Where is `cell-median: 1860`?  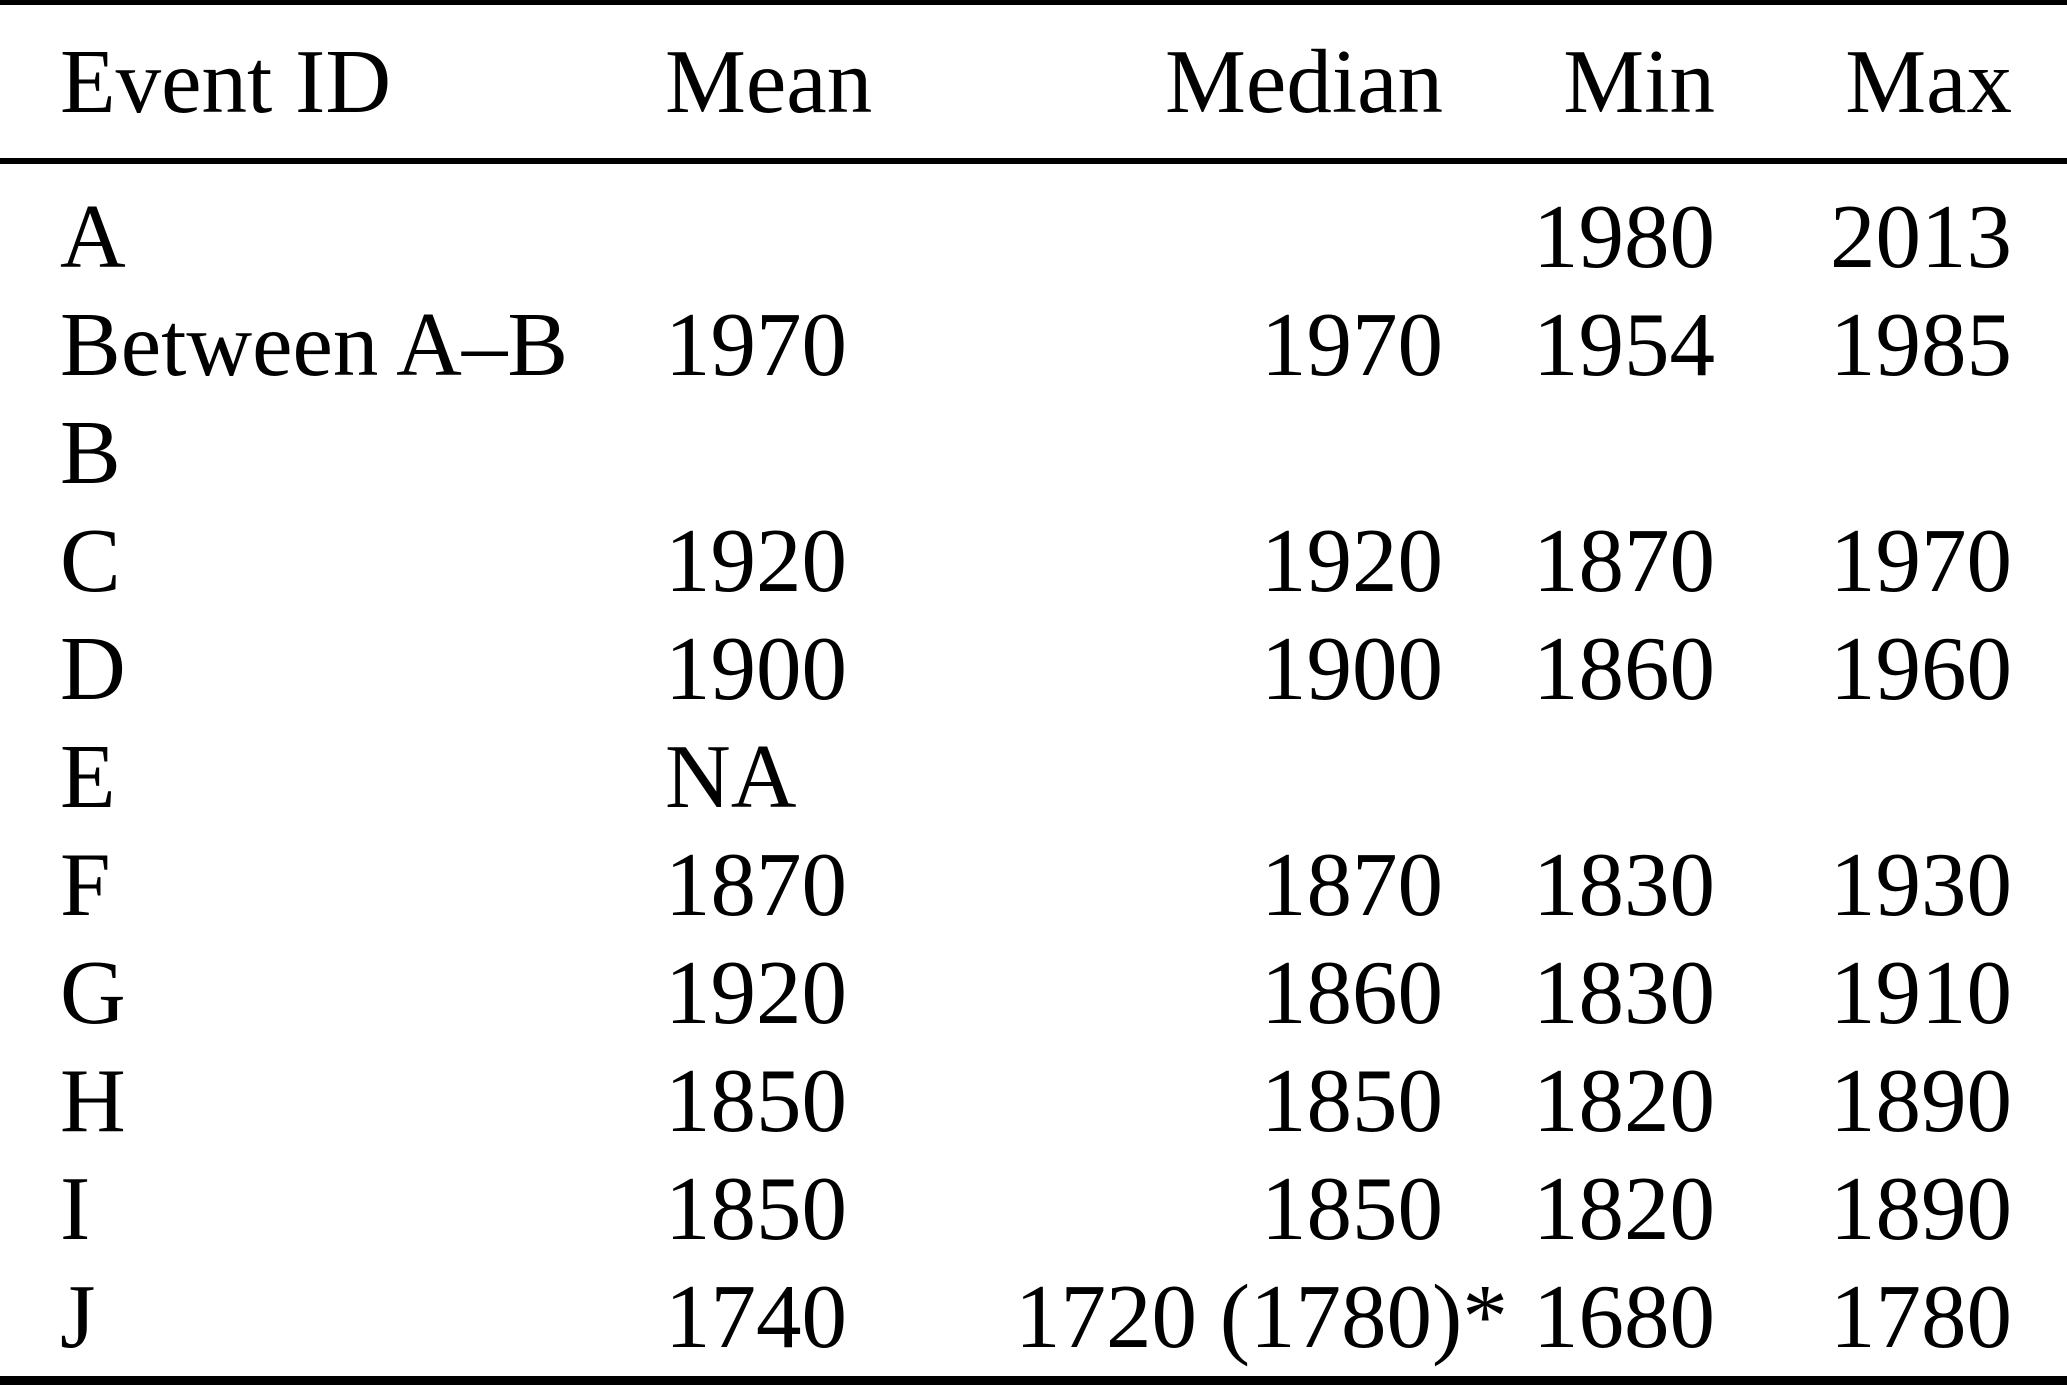
cell-median: 1860 is located at coordinates (1352, 992).